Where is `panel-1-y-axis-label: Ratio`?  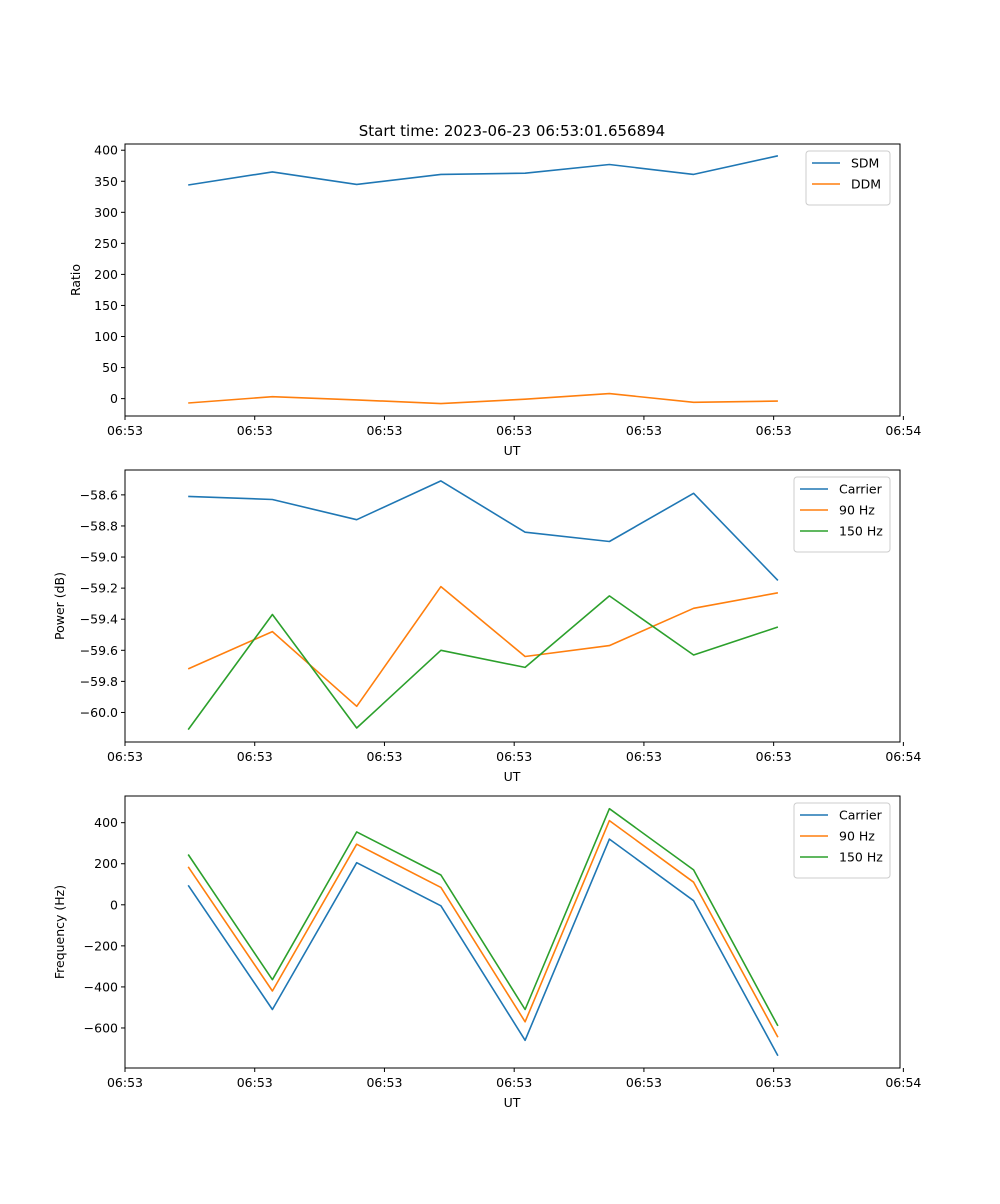
panel-1-y-axis-label: Ratio is located at coordinates (75, 280).